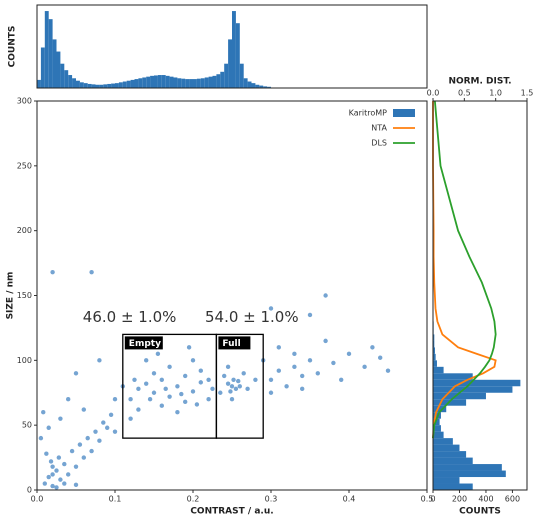 This screenshot has width=537, height=519. Describe the element at coordinates (24, 165) in the screenshot. I see `y-tick-label: 250` at that location.